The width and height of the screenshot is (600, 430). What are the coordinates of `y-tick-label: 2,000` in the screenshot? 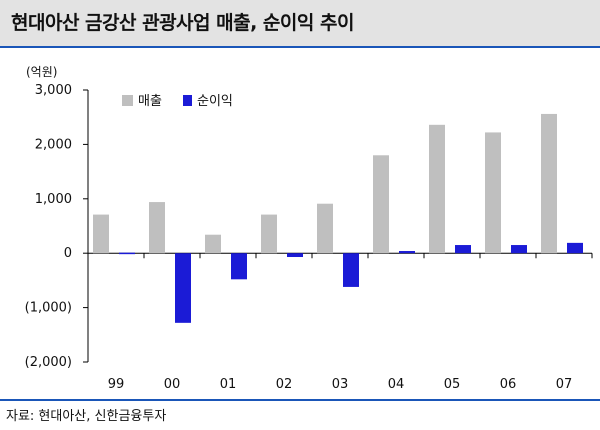 It's located at (53, 144).